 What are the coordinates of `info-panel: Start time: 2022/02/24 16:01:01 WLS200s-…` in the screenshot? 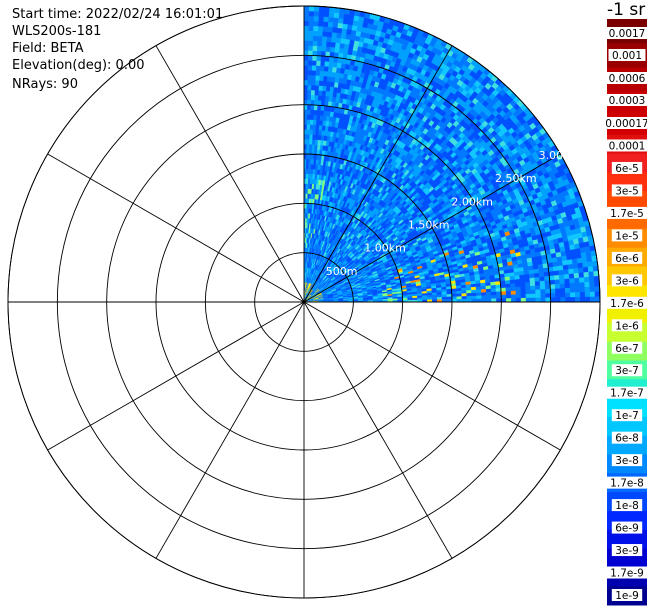 It's located at (117, 49).